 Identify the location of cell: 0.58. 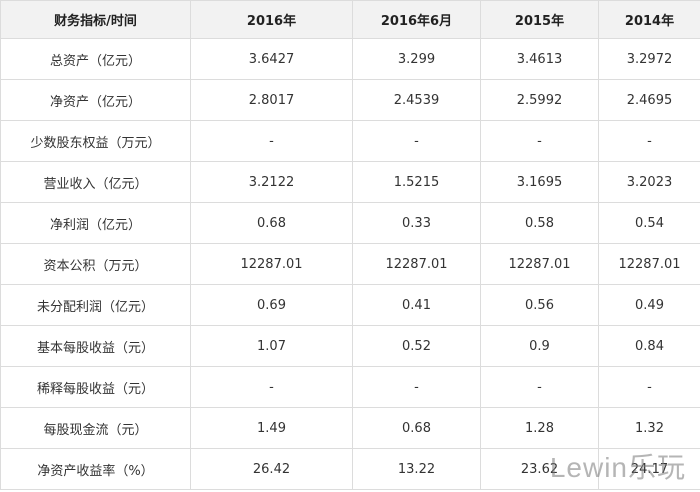
(539, 223).